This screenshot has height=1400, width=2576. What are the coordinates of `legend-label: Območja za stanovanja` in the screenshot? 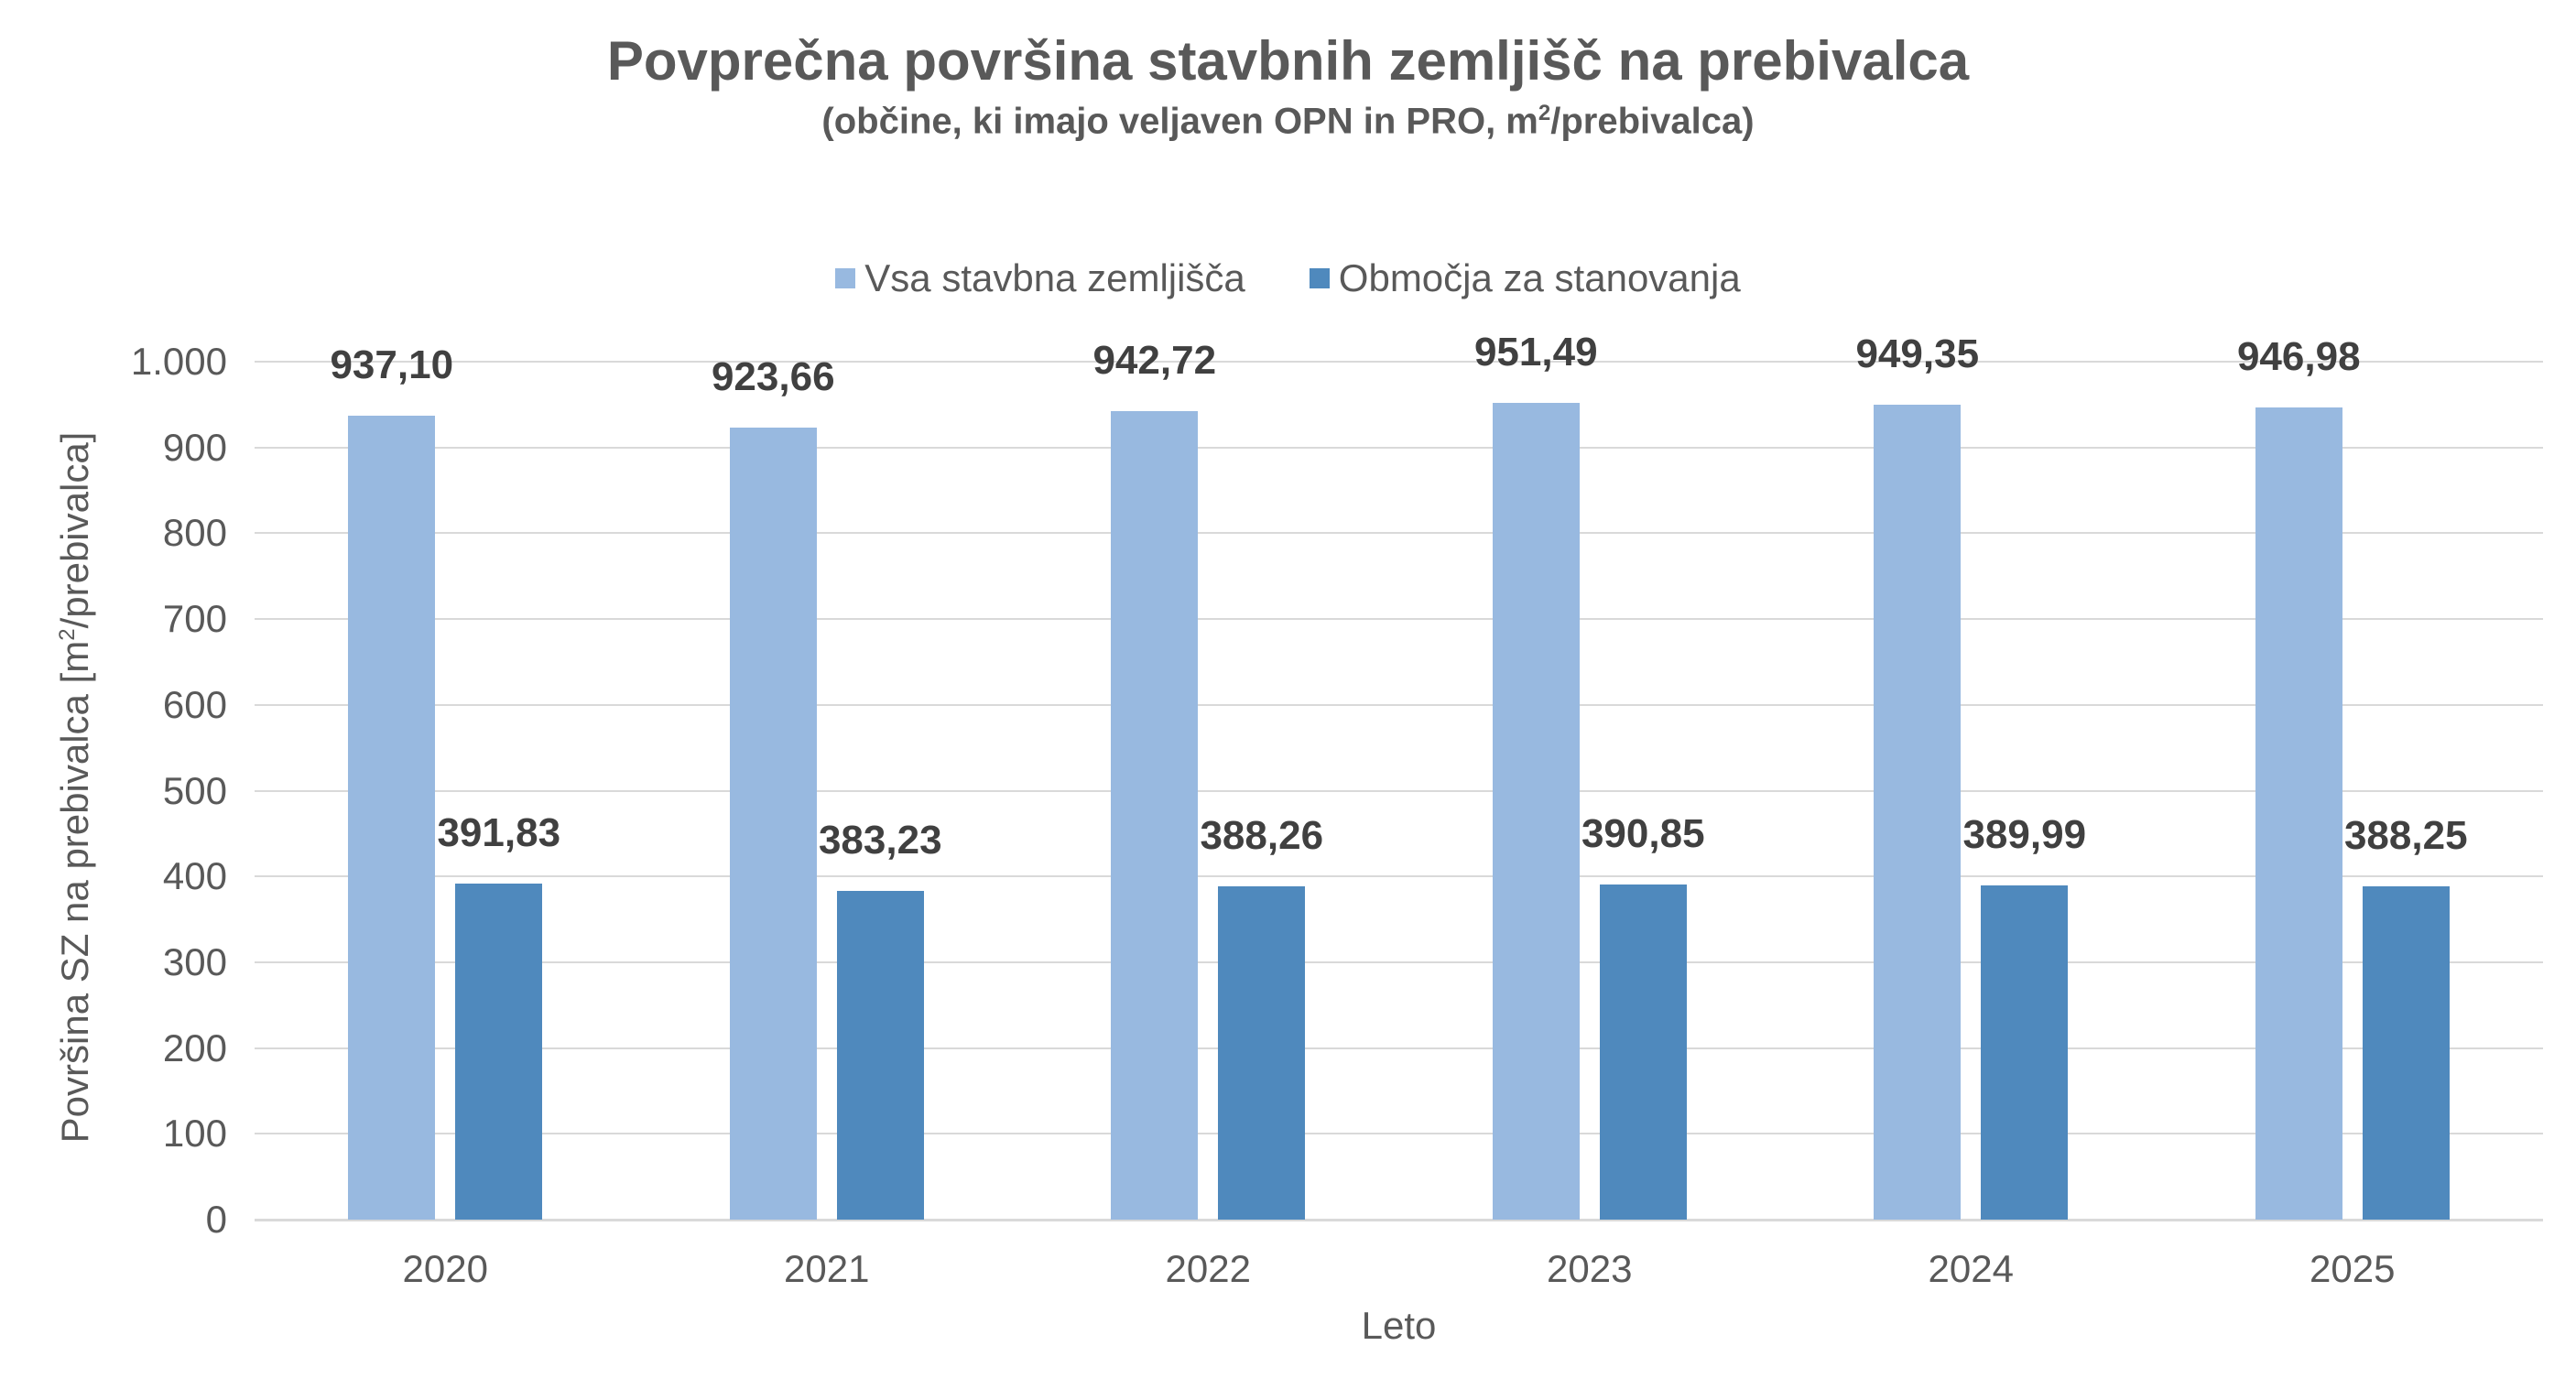 It's located at (1539, 277).